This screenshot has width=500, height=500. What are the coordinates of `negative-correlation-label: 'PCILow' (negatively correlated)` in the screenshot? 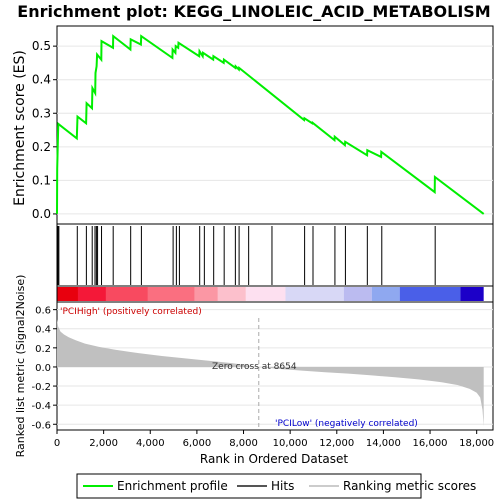 It's located at (346, 424).